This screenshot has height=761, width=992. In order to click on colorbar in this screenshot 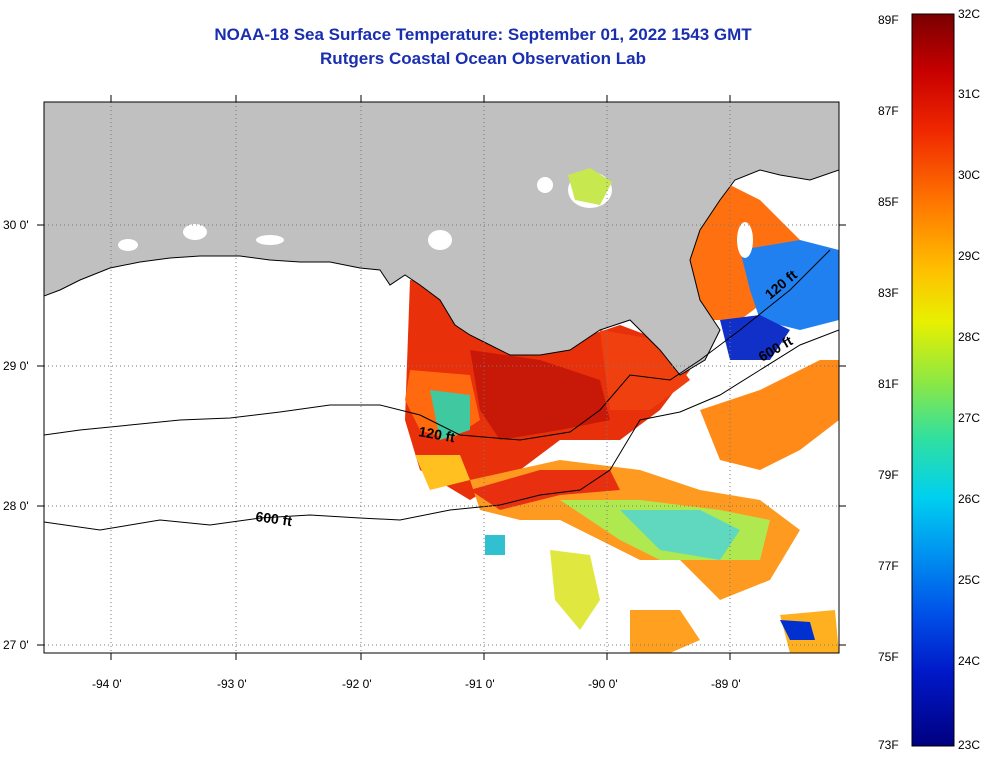, I will do `click(933, 380)`.